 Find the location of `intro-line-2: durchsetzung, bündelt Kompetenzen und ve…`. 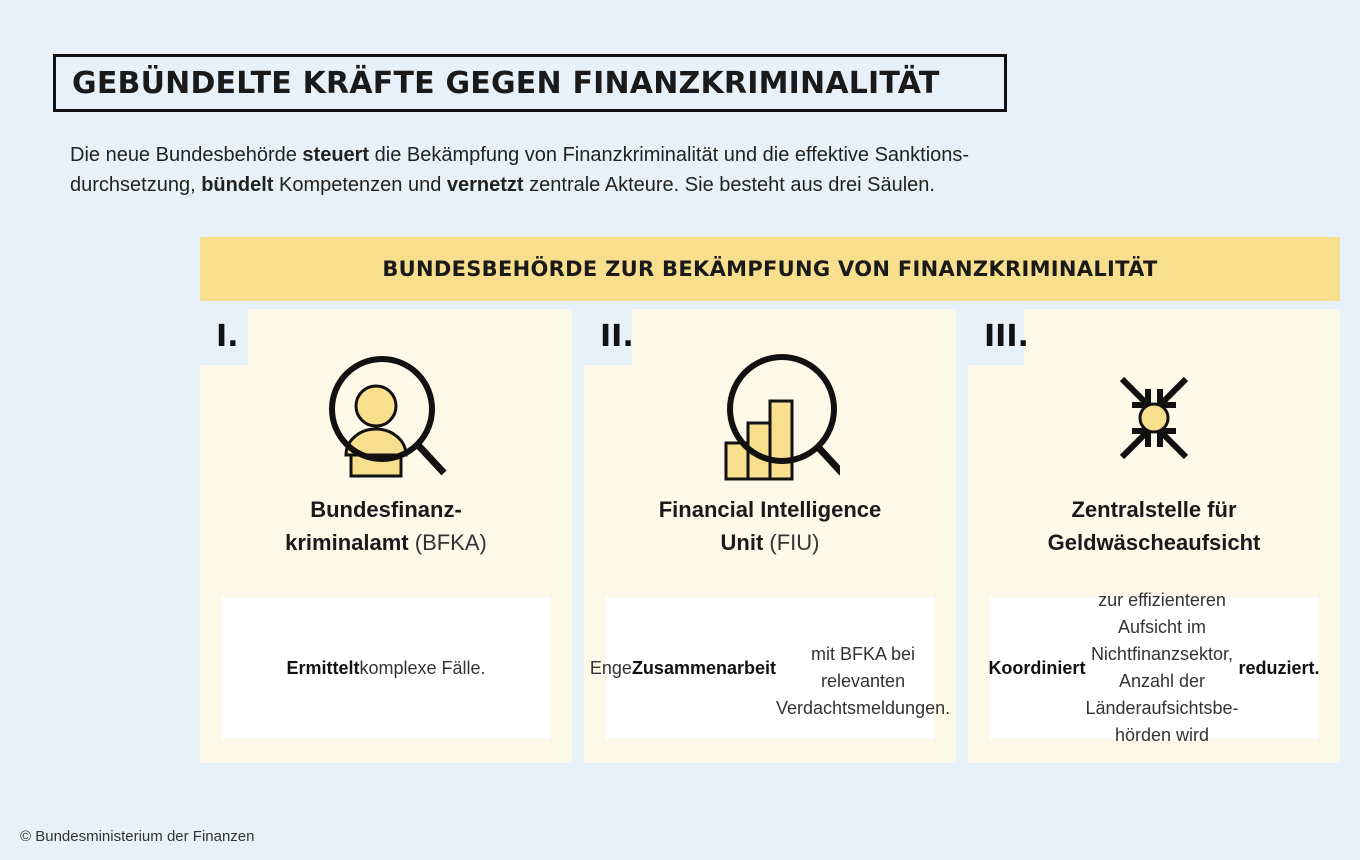

intro-line-2: durchsetzung, bündelt Kompetenzen und ve… is located at coordinates (502, 185).